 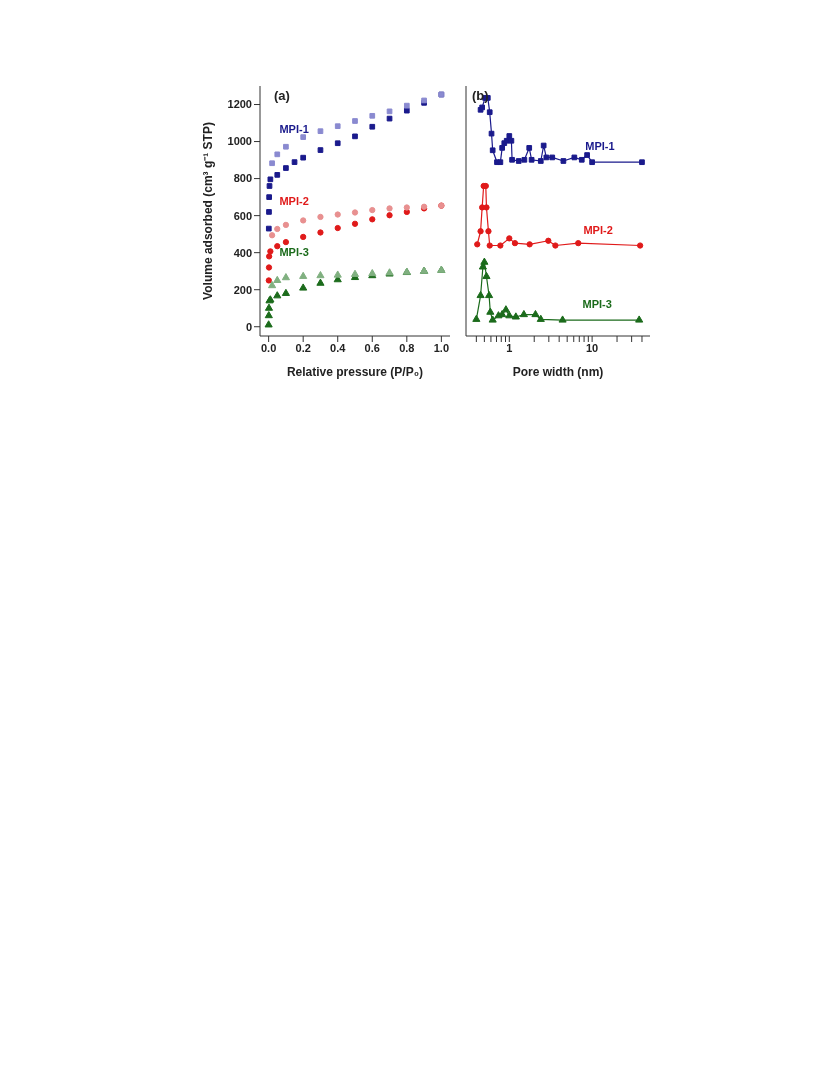 I want to click on y-axis-title: Volume adsorbed (cm³ g⁻¹ STP), so click(x=208, y=211).